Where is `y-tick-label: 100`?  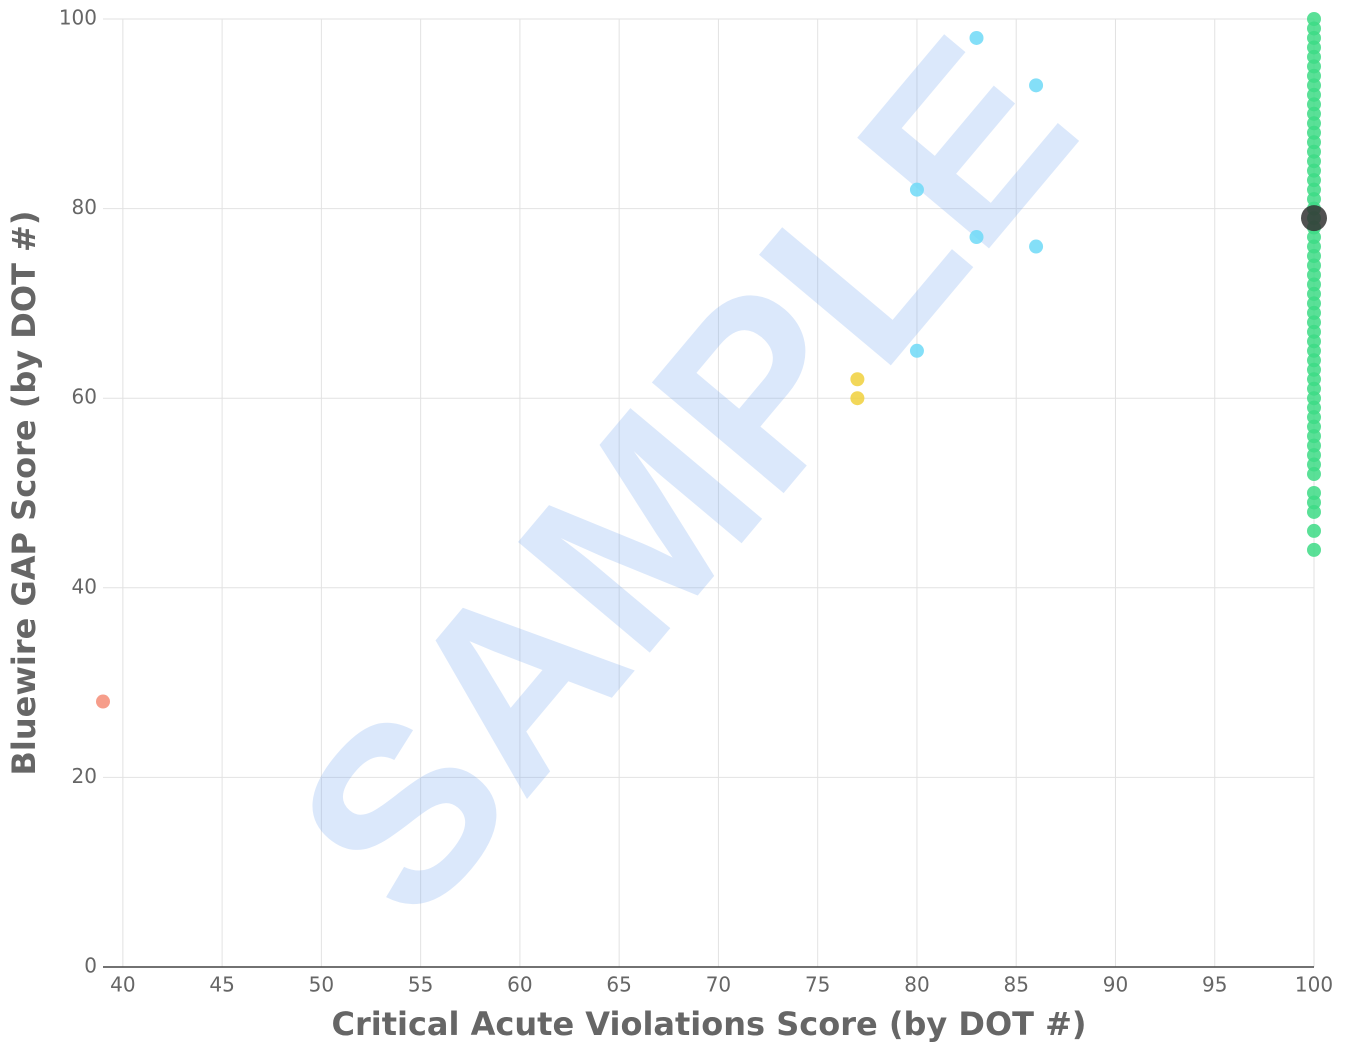
y-tick-label: 100 is located at coordinates (78, 18).